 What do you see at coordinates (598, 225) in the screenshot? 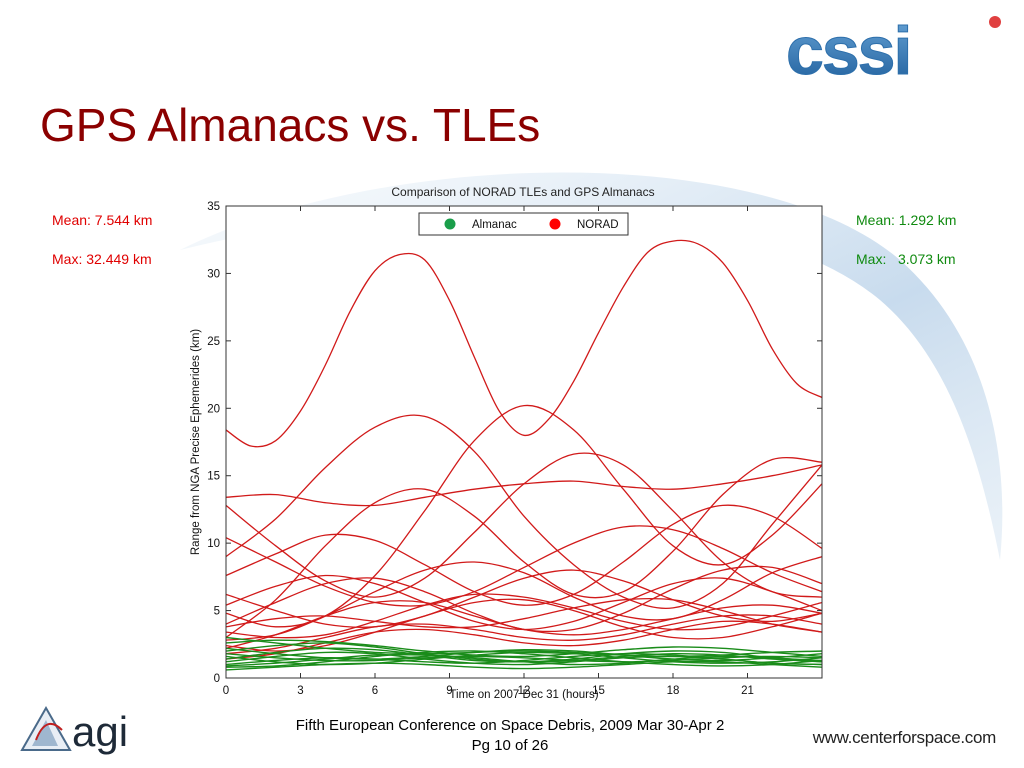
I see `legend-norad-label: NORAD` at bounding box center [598, 225].